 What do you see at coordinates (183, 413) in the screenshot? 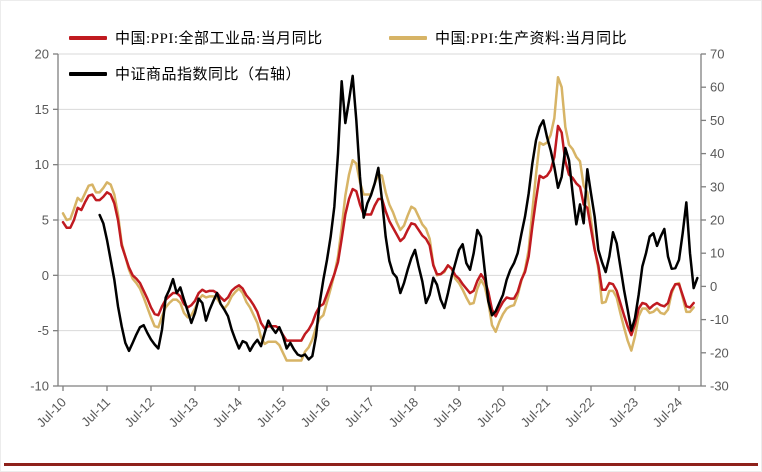
I see `x-tick-label: Jul-13` at bounding box center [183, 413].